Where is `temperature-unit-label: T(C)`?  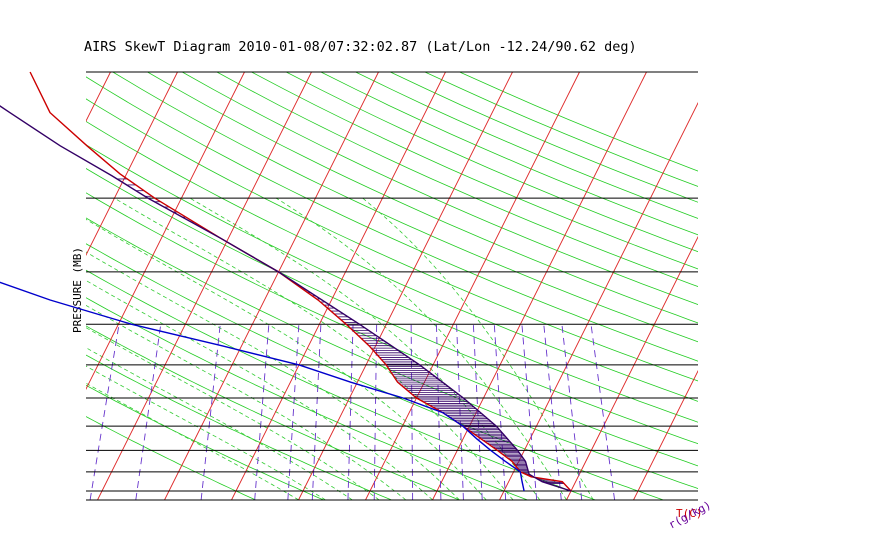
temperature-unit-label: T(C) is located at coordinates (689, 513).